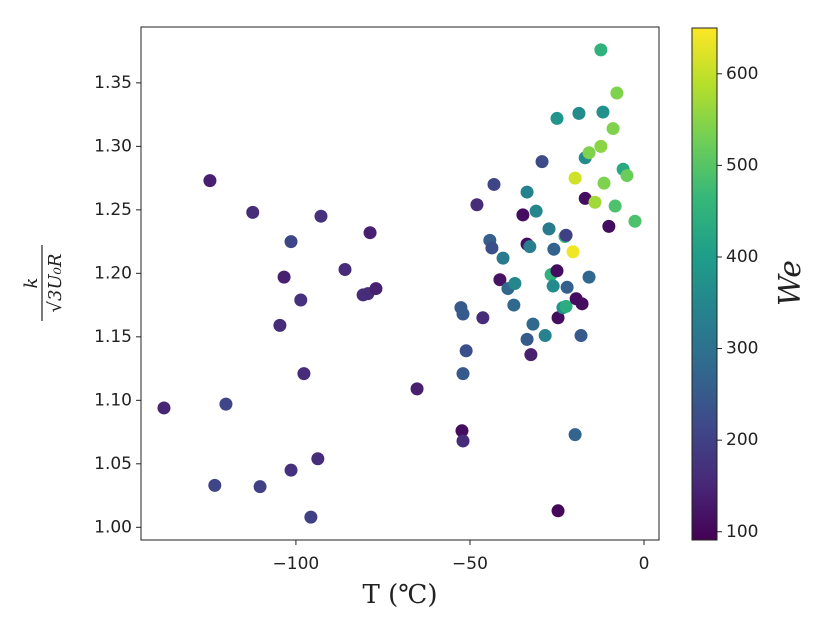 The width and height of the screenshot is (830, 640). Describe the element at coordinates (113, 273) in the screenshot. I see `y-tick-label: 1.20` at that location.